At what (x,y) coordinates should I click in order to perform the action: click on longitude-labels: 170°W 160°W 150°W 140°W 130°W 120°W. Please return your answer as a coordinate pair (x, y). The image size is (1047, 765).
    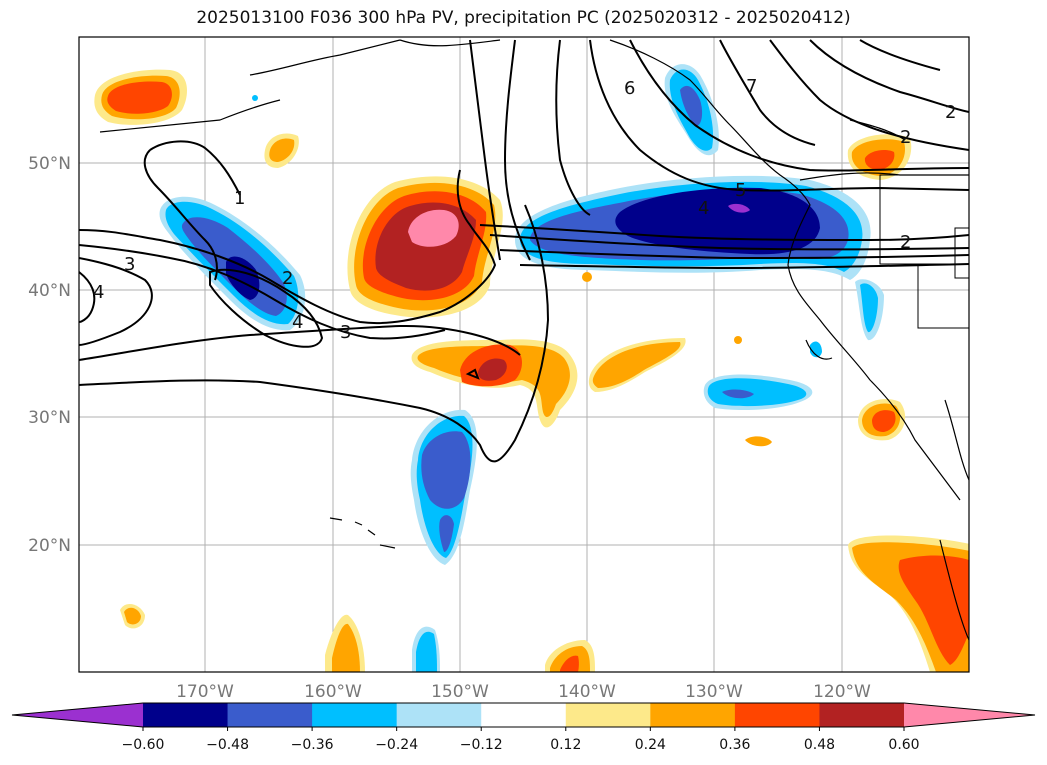
    Looking at the image, I should click on (523, 692).